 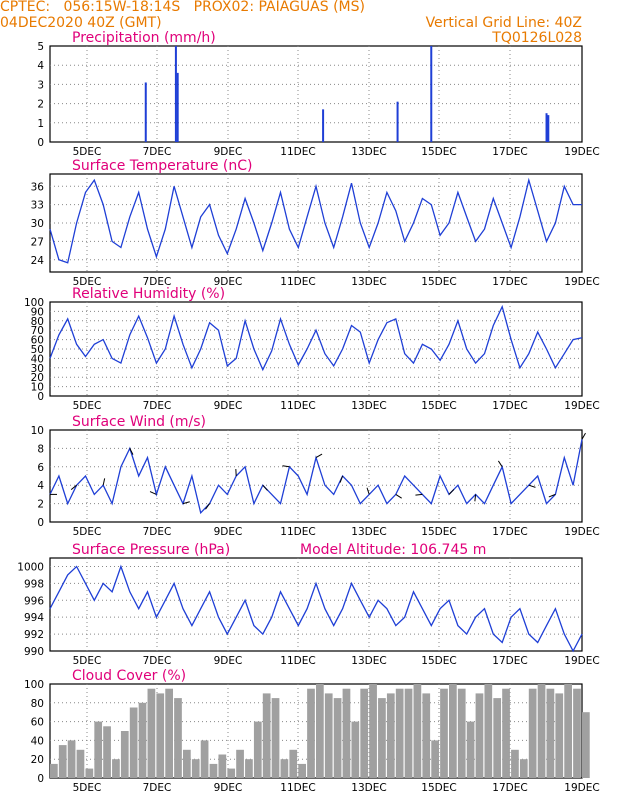 What do you see at coordinates (503, 23) in the screenshot?
I see `header-grid-note: Vertical Grid Line: 40Z` at bounding box center [503, 23].